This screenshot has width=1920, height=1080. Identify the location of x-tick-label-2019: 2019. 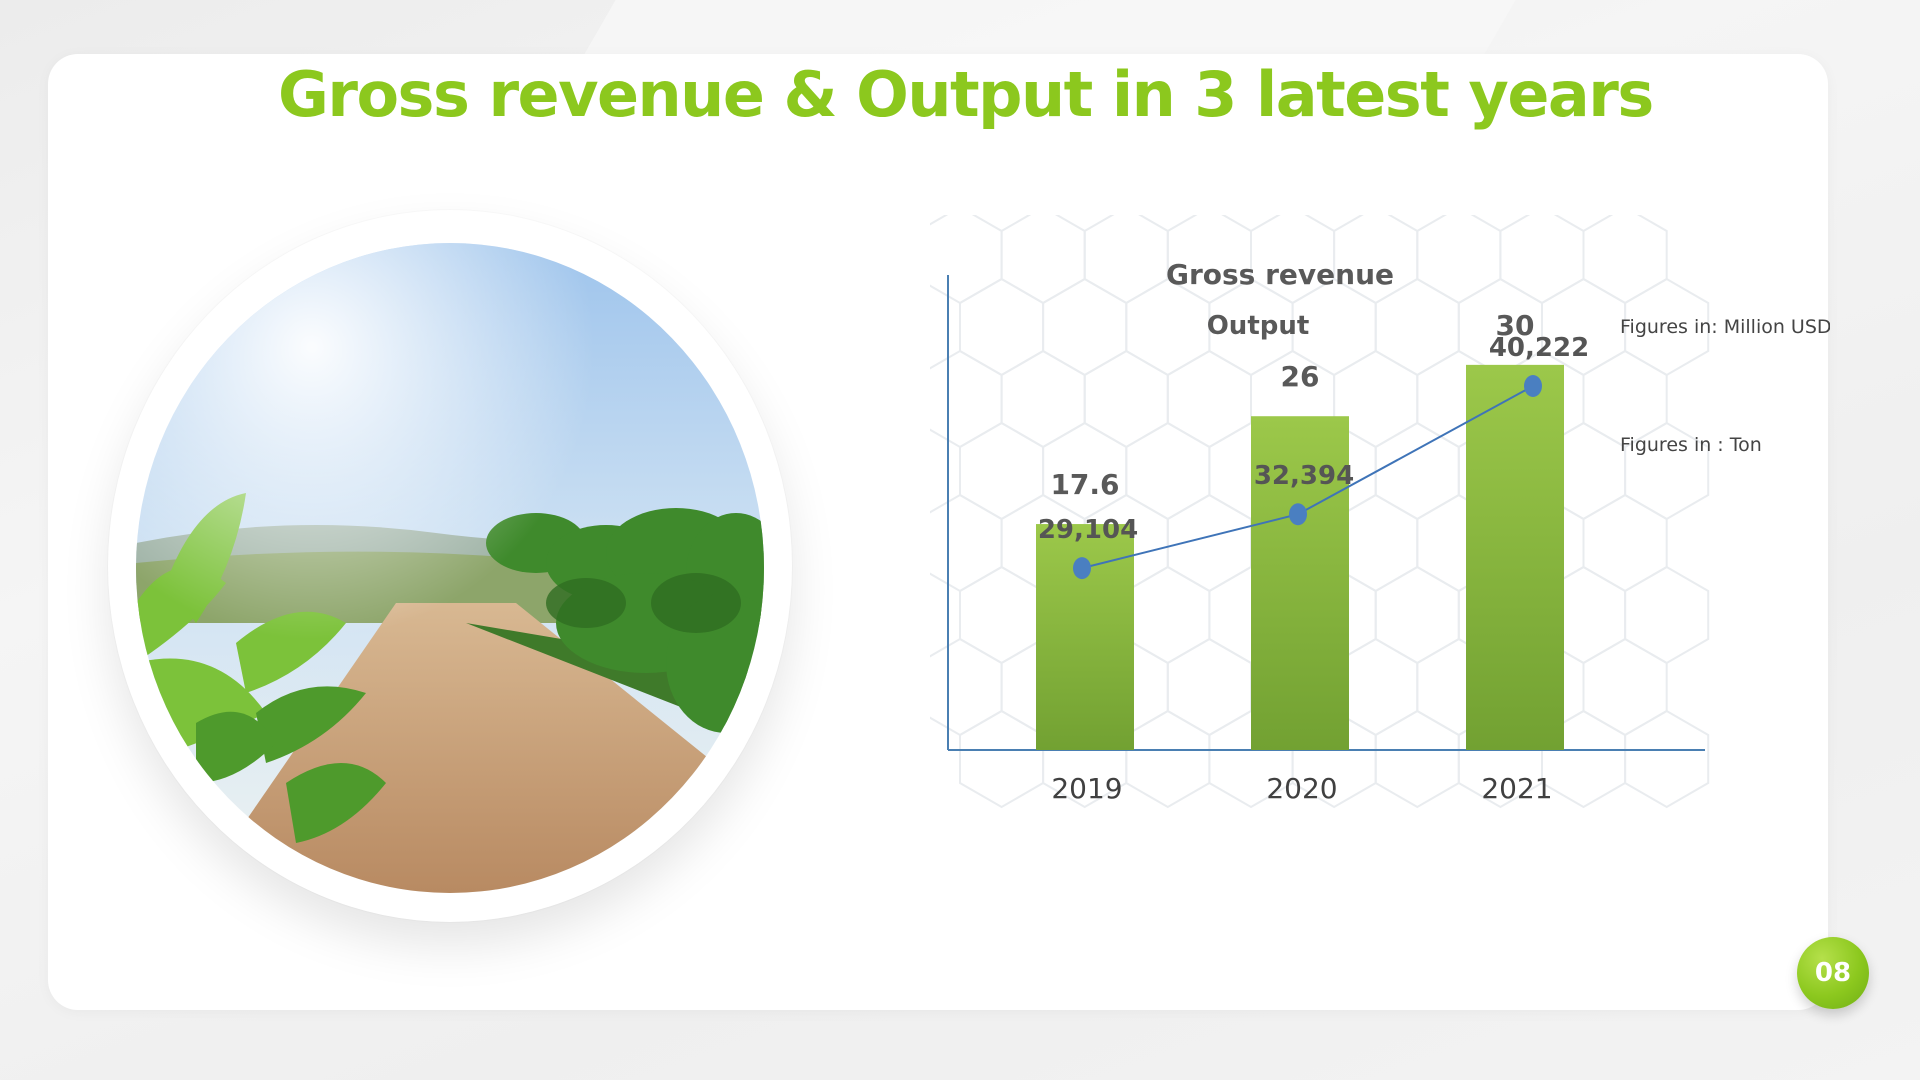
(1086, 788).